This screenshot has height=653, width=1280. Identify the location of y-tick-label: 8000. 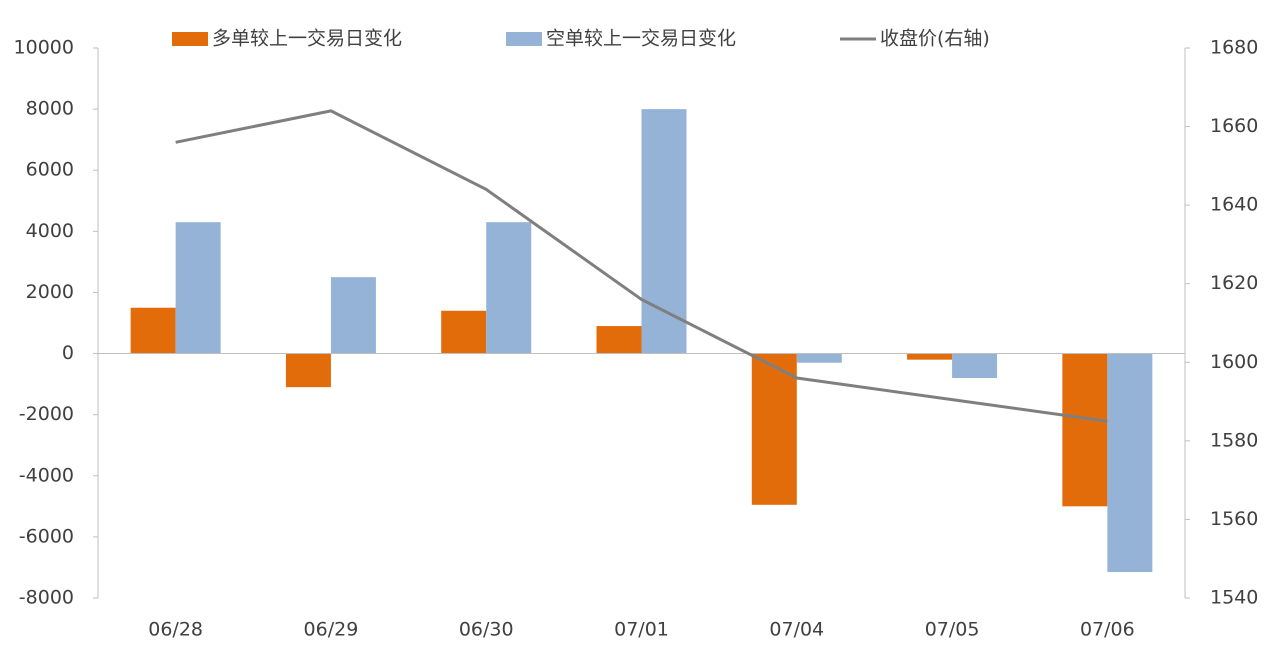
(50, 109).